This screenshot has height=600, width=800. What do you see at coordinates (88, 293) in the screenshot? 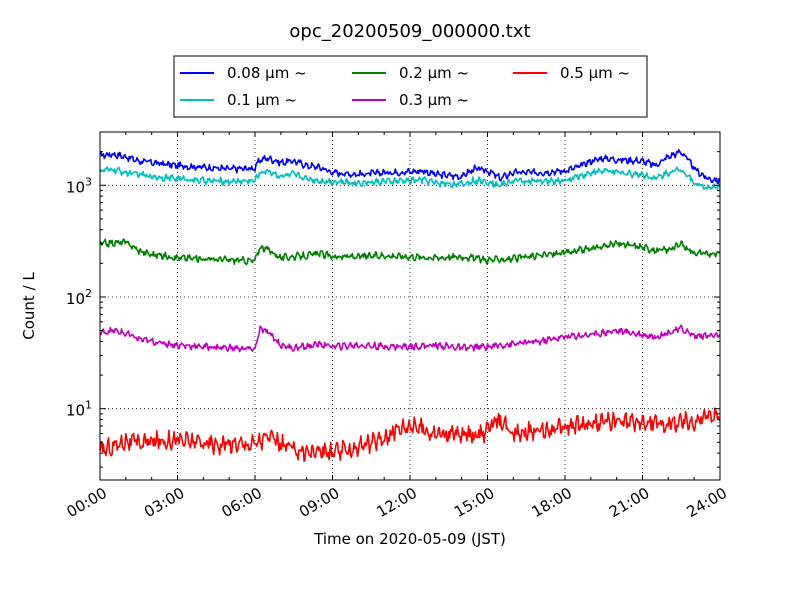
I see `y-tick-exponent: 2` at bounding box center [88, 293].